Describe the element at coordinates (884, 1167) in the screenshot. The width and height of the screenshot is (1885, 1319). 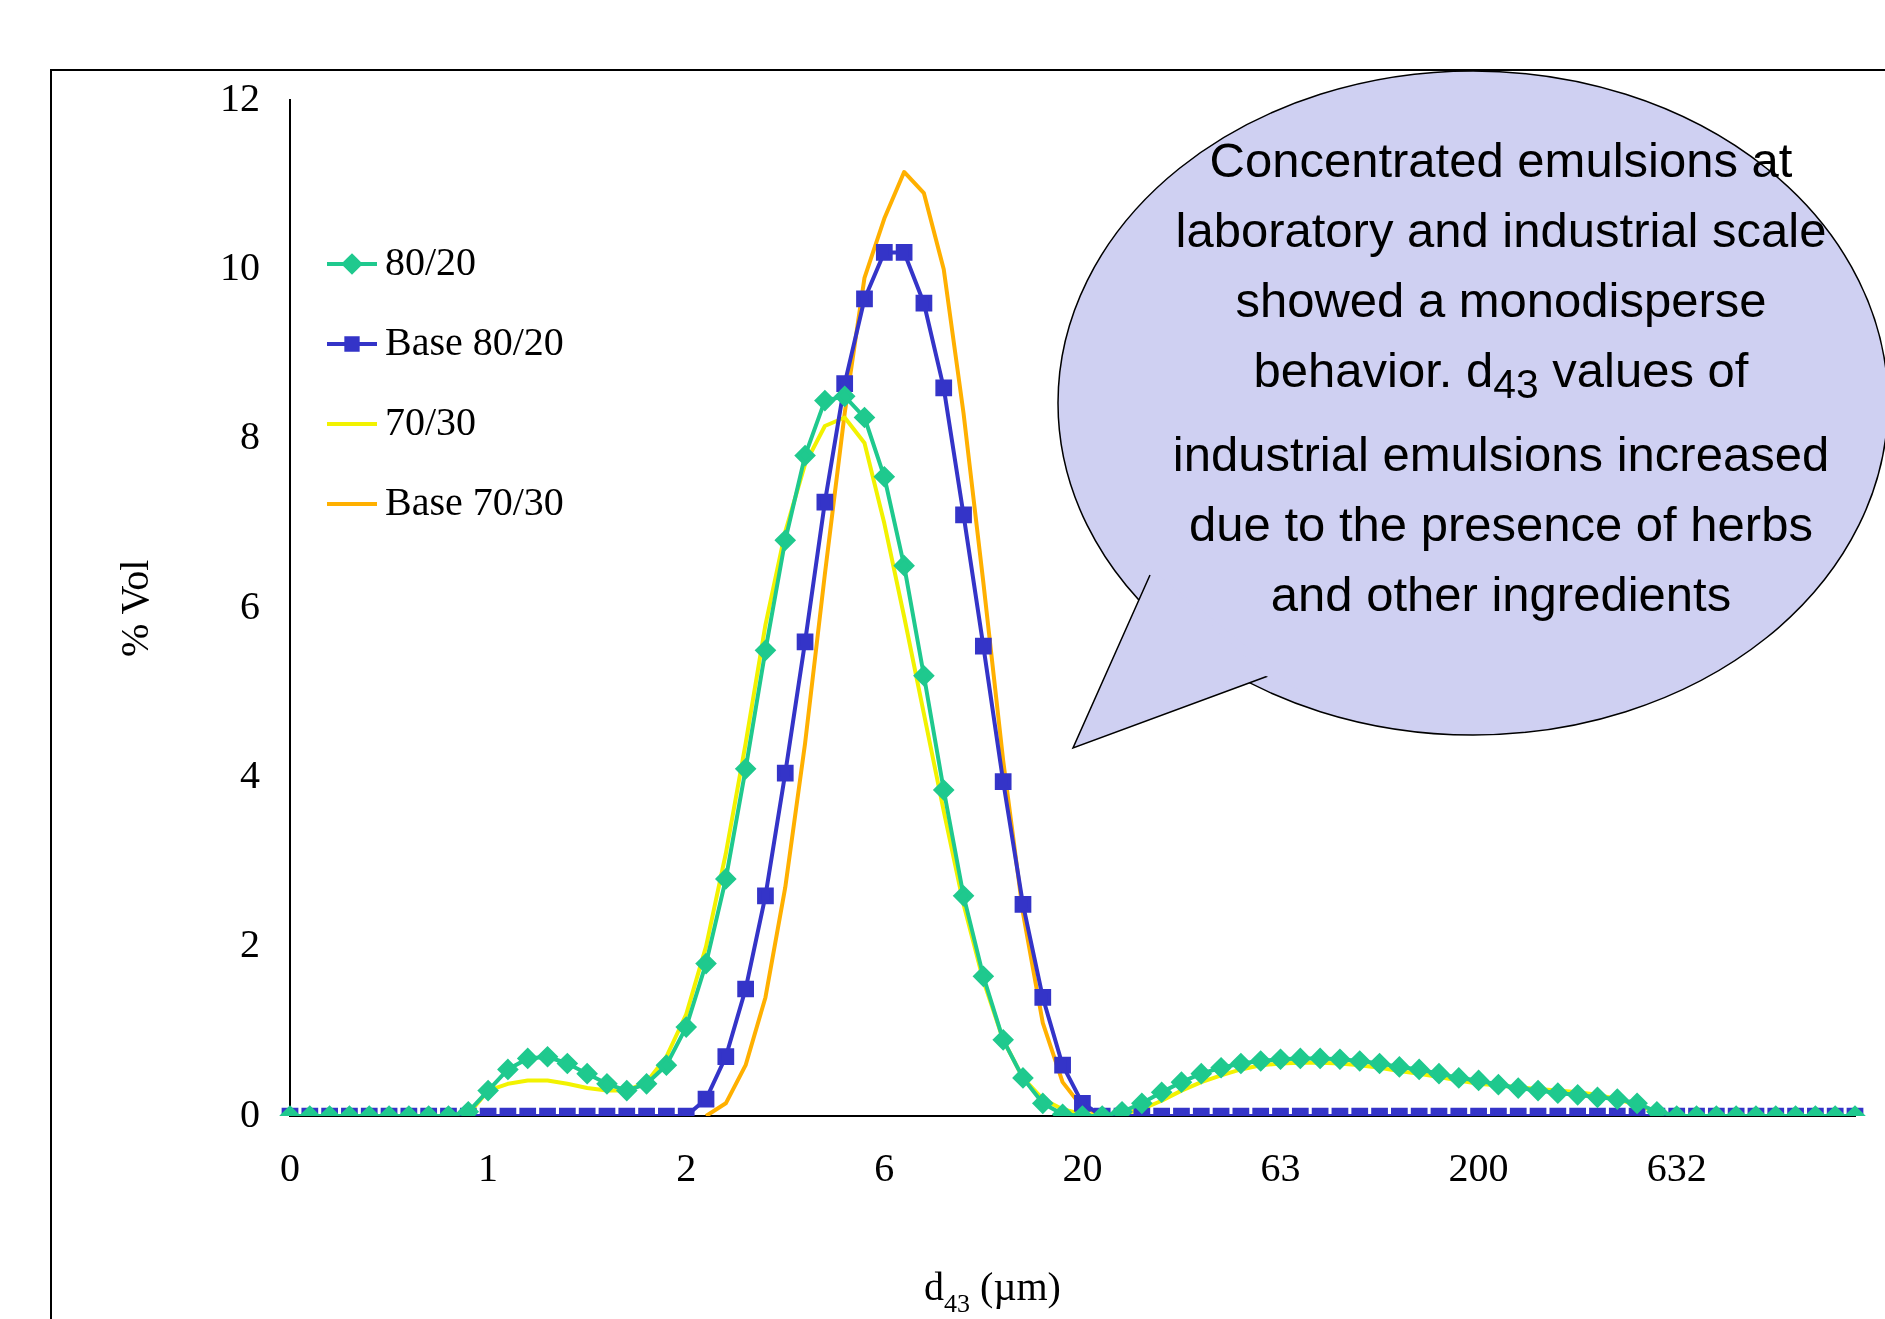
I see `x-tick-label: 6` at that location.